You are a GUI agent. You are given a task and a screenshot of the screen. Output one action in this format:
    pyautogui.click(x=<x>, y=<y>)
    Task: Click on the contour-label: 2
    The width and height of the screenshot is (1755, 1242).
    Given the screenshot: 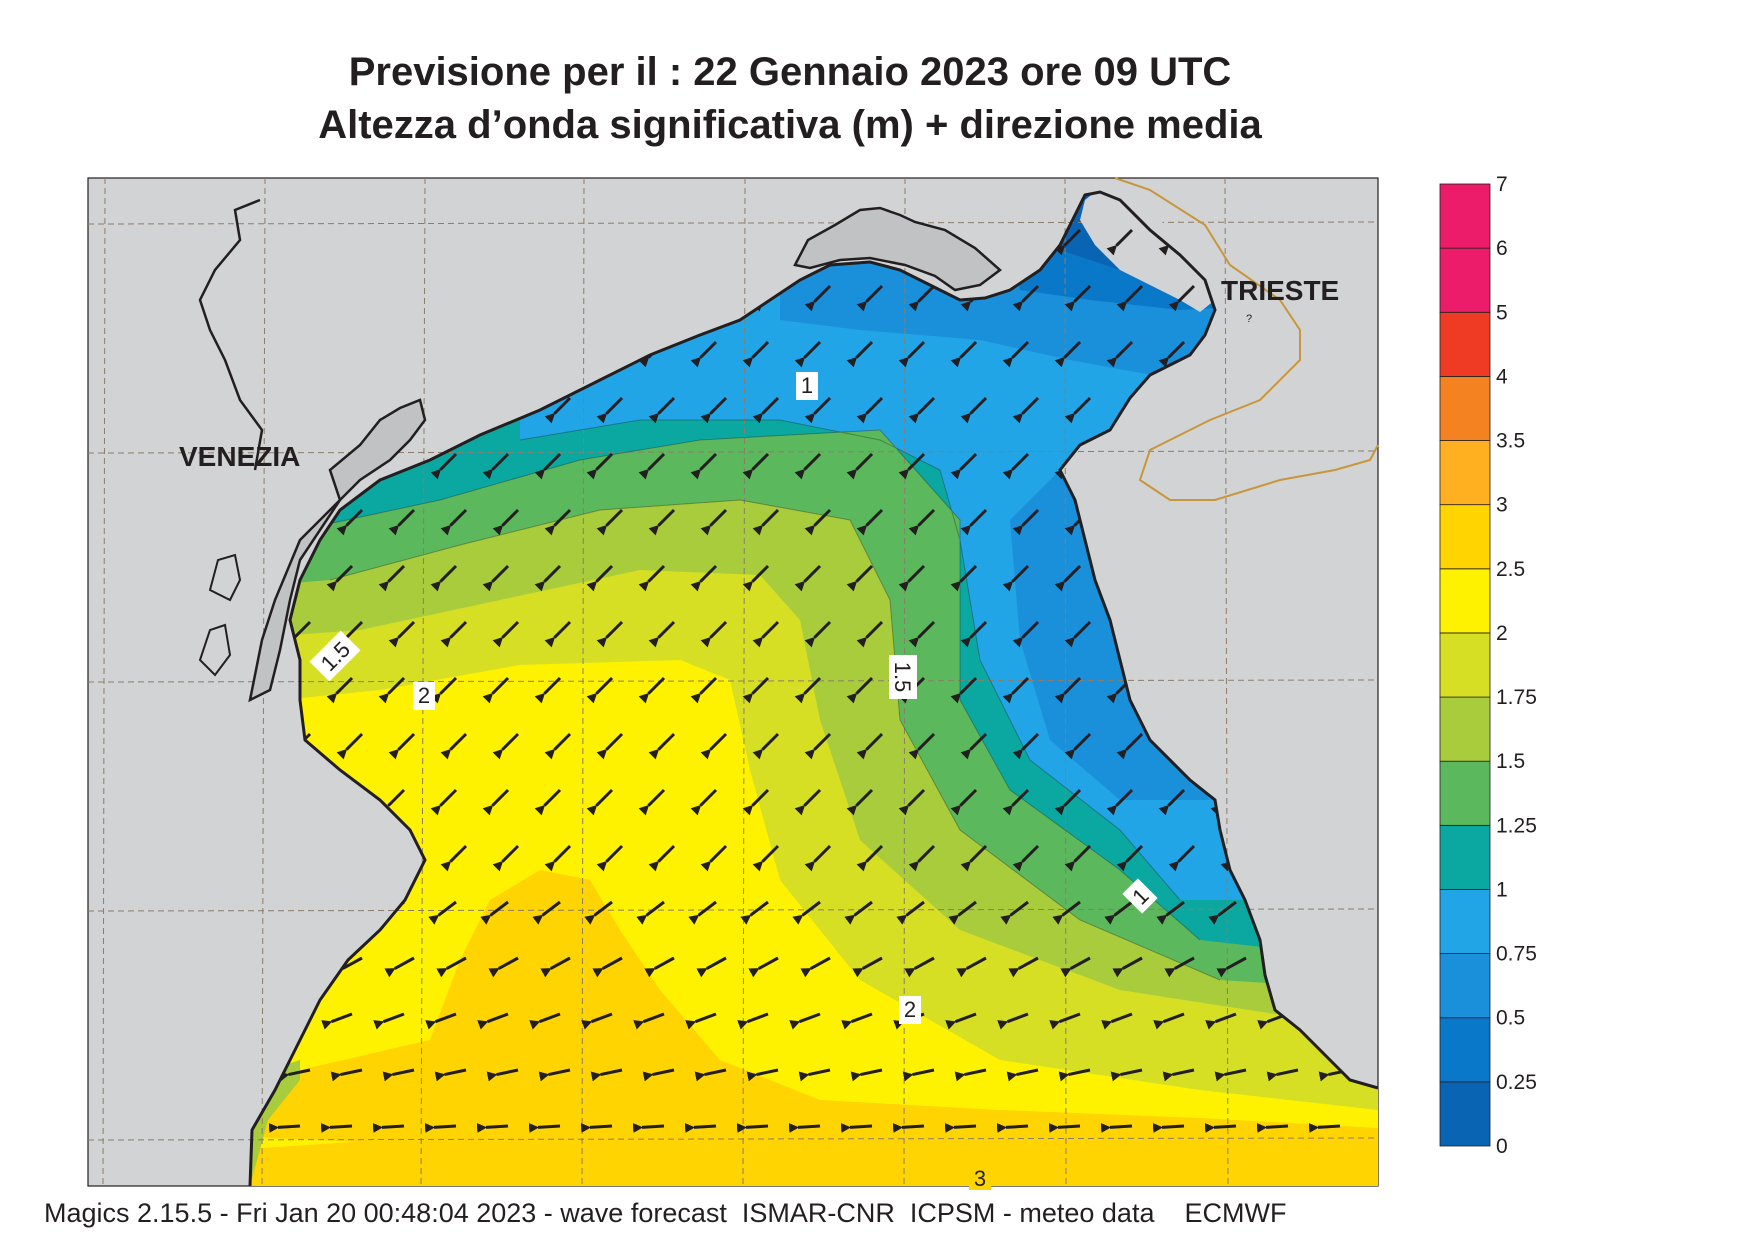 What is the action you would take?
    pyautogui.click(x=424, y=695)
    